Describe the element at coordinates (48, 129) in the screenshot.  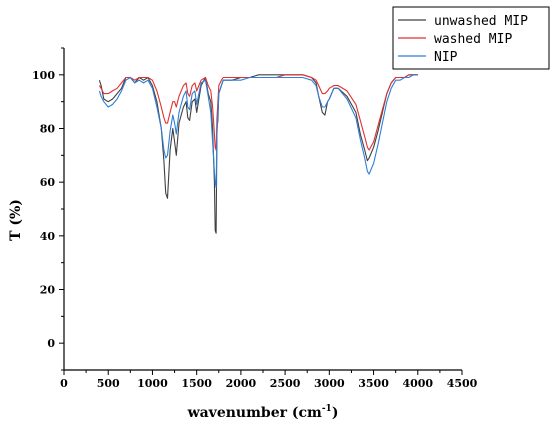
I see `y-tick-label: 80` at that location.